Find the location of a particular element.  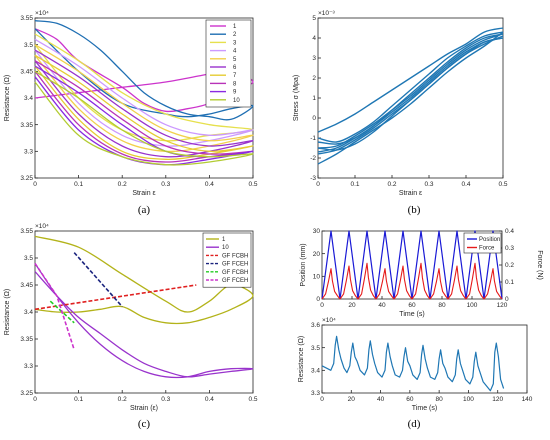

legend-label: 10 is located at coordinates (225, 248).